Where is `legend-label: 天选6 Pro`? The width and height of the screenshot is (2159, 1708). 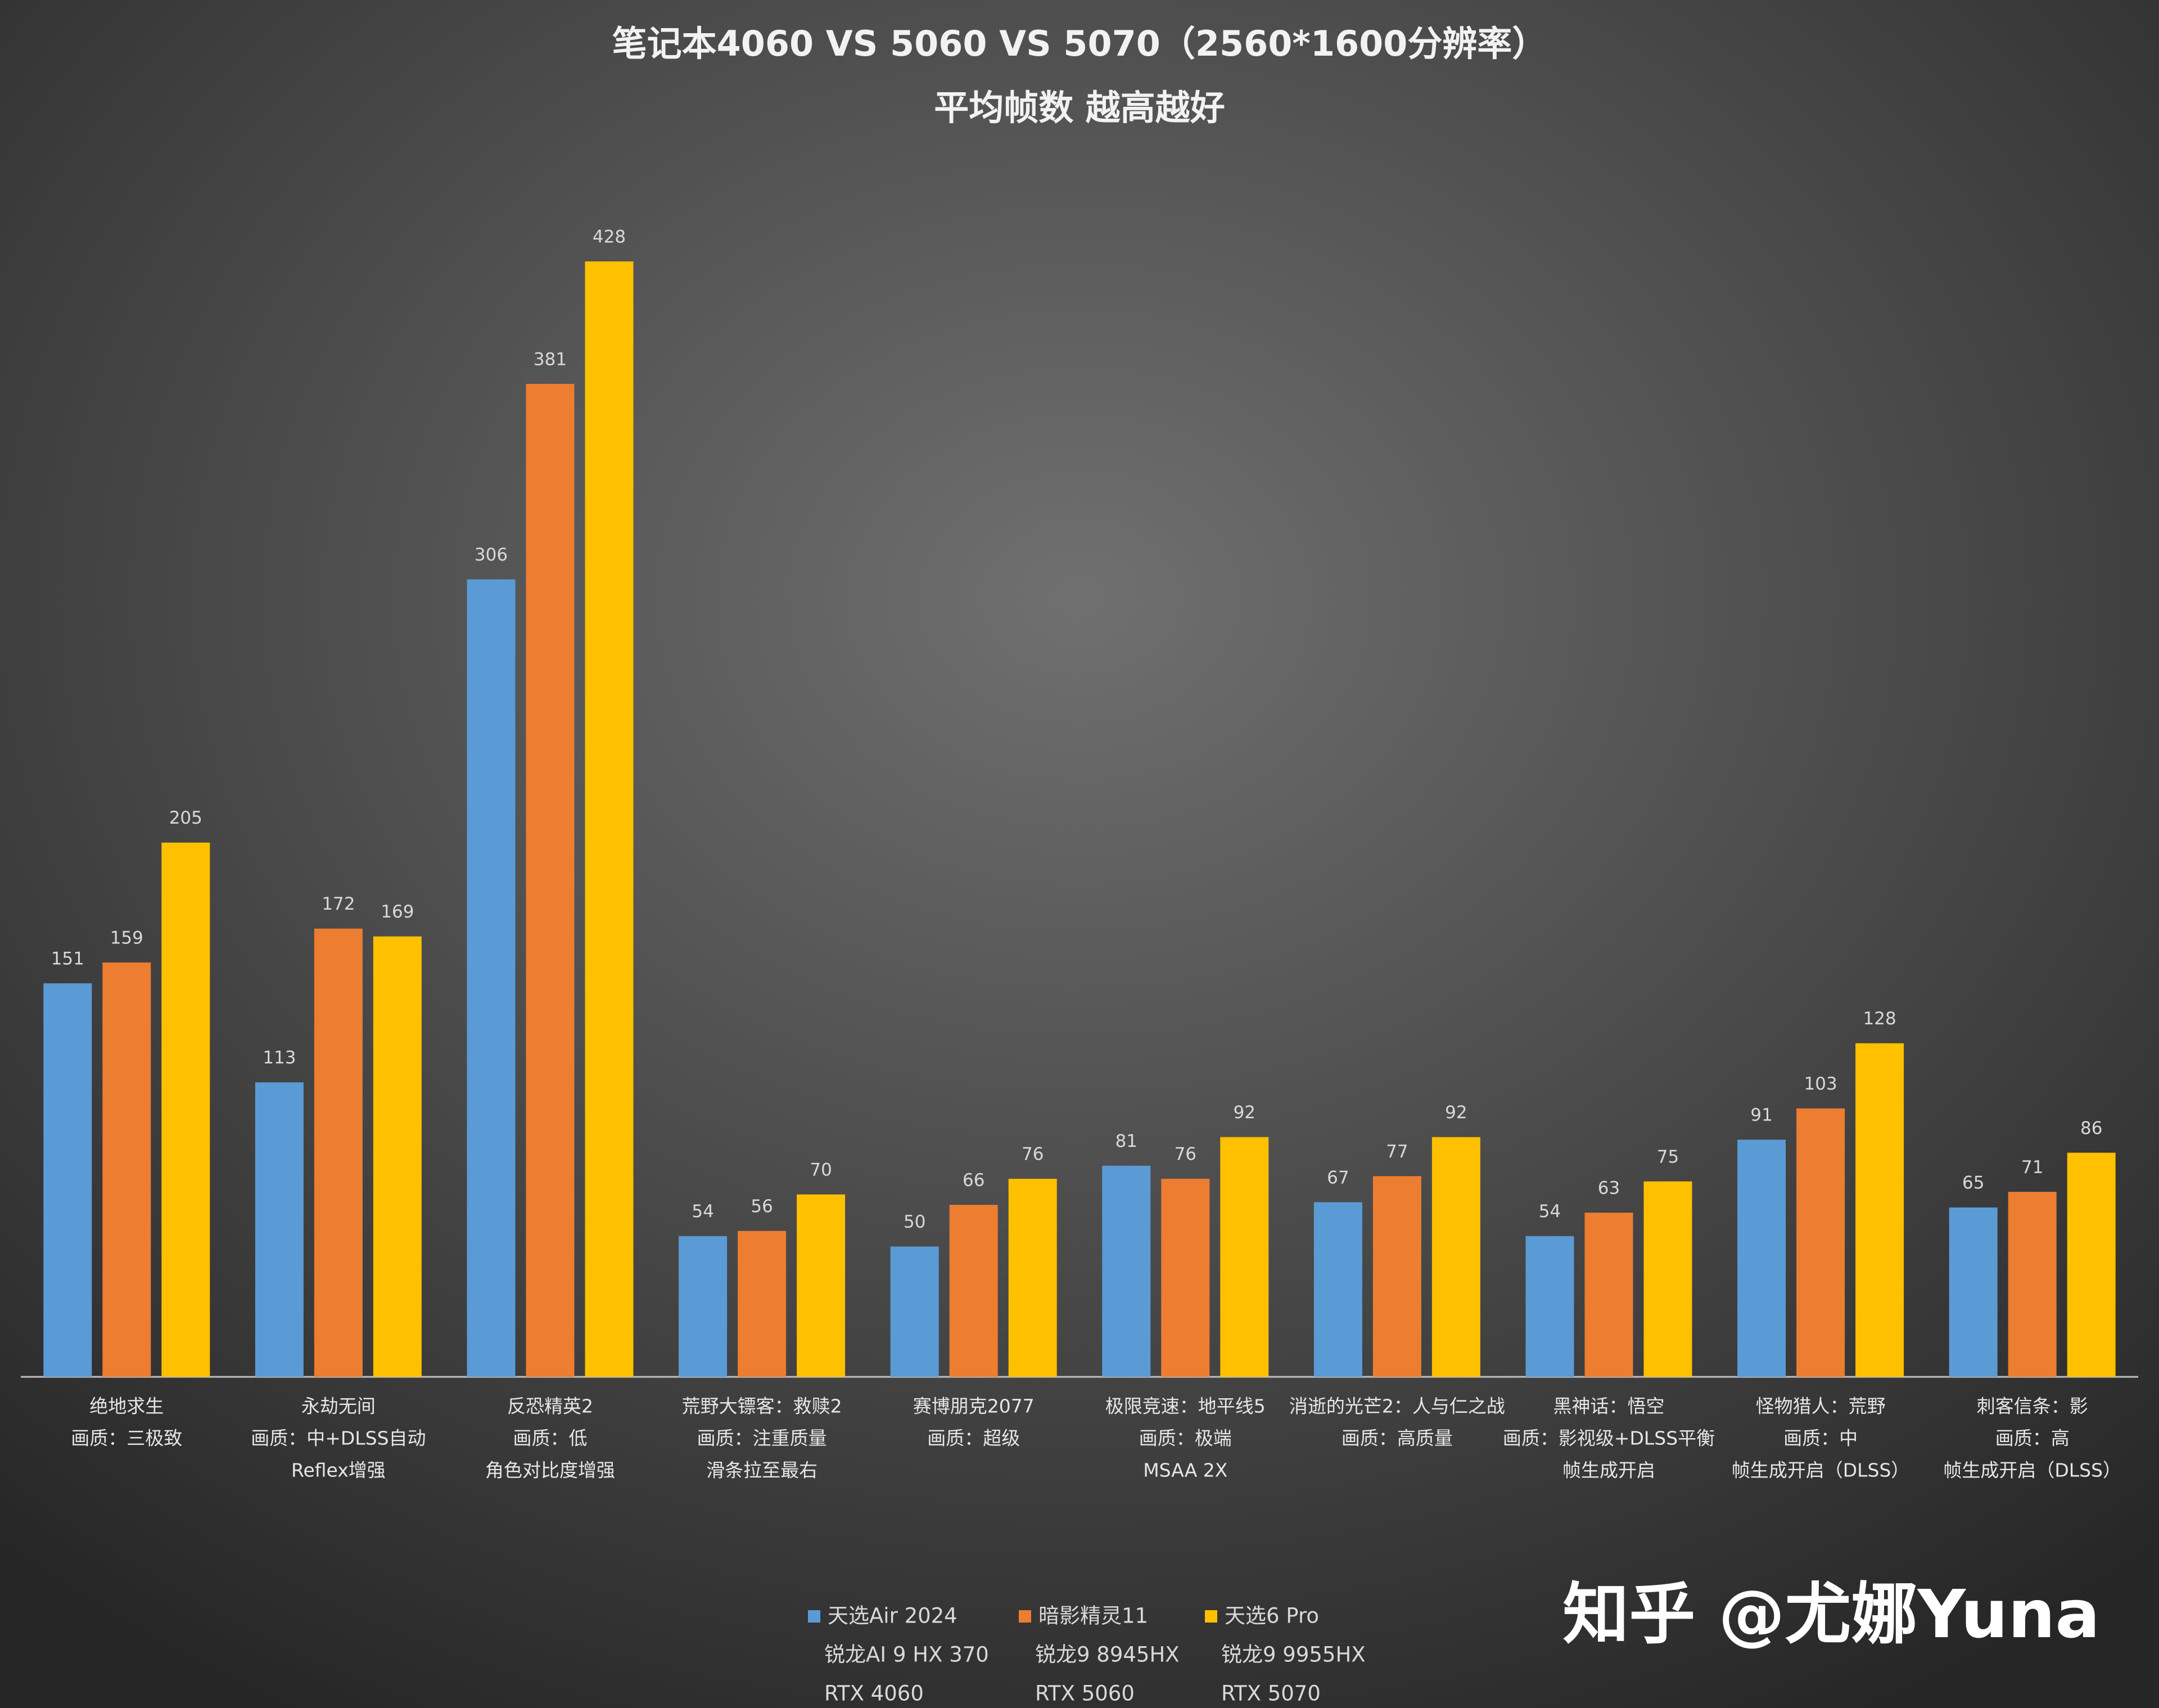
legend-label: 天选6 Pro is located at coordinates (1272, 1616).